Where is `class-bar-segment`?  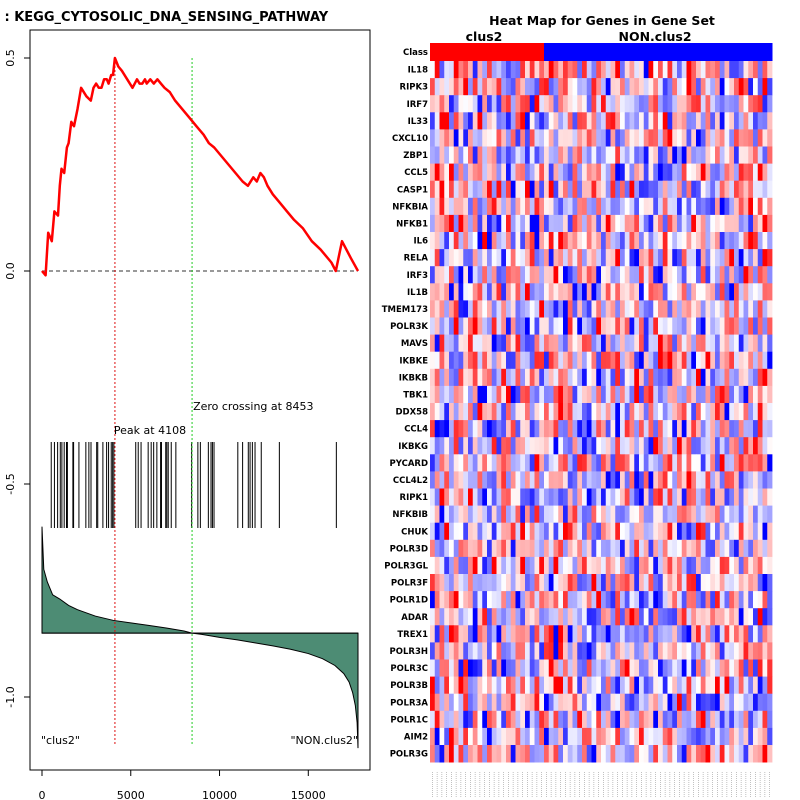
class-bar-segment is located at coordinates (487, 52).